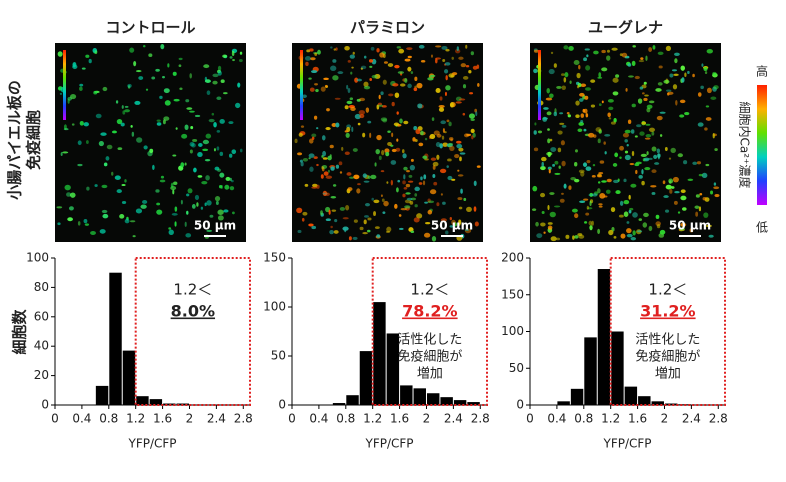  What do you see at coordinates (516, 368) in the screenshot?
I see `y-tick-label: 50` at bounding box center [516, 368].